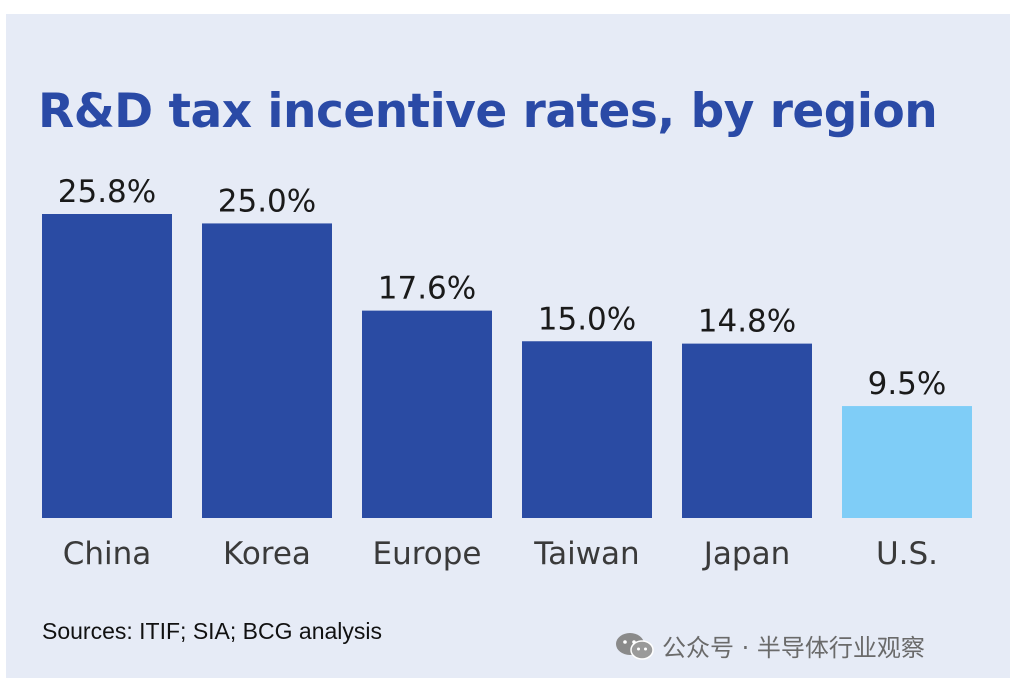  Describe the element at coordinates (427, 289) in the screenshot. I see `value-label: 17.6%` at that location.